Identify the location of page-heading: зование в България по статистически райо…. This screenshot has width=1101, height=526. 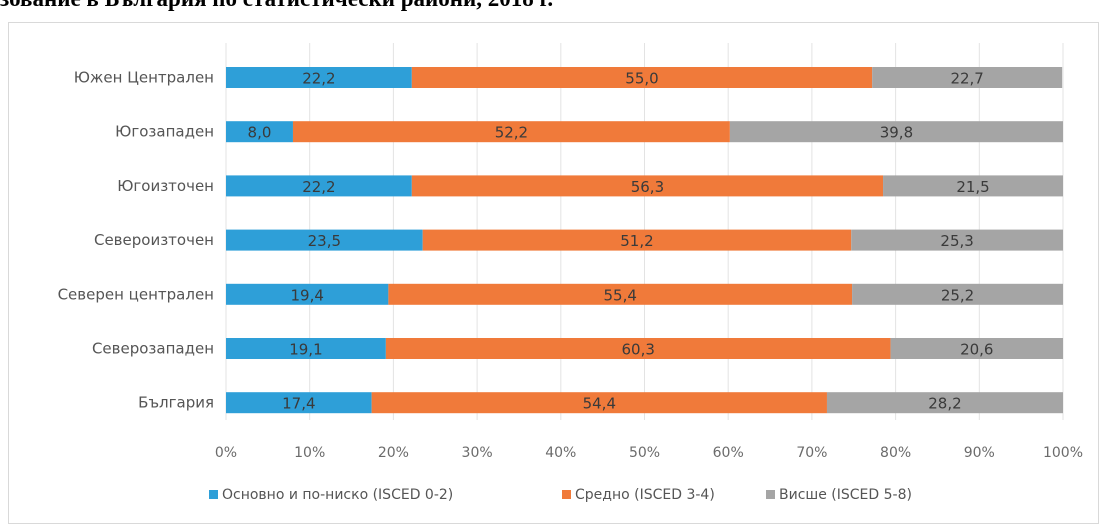
(550, 6).